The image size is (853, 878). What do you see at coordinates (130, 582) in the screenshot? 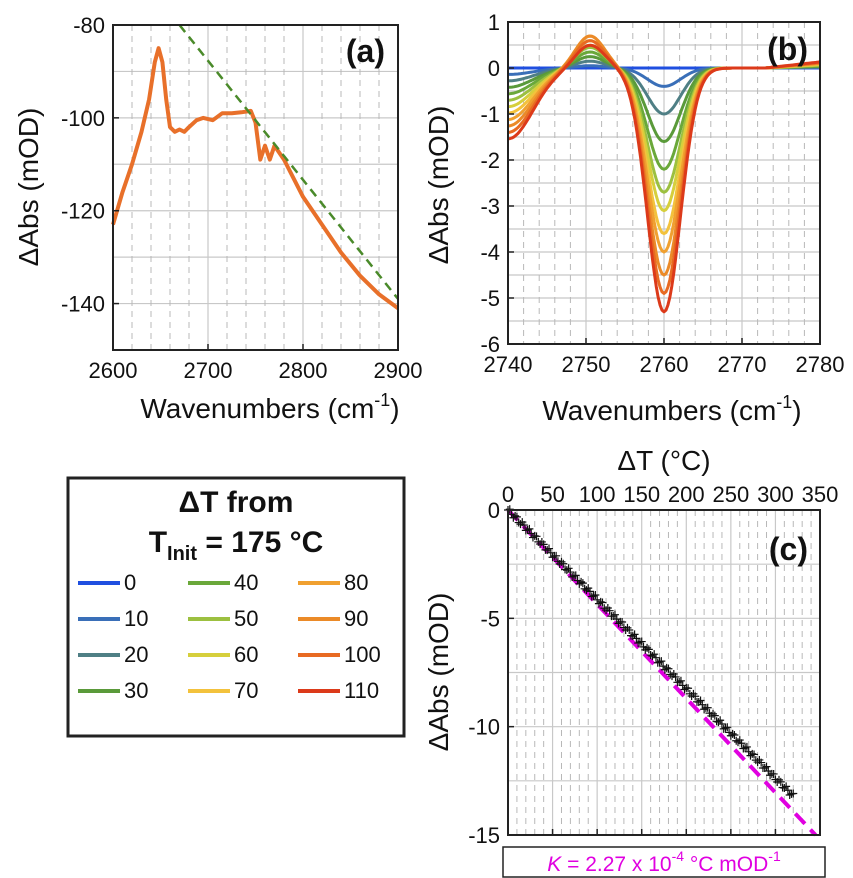
I see `legend-entry-label: 0` at bounding box center [130, 582].